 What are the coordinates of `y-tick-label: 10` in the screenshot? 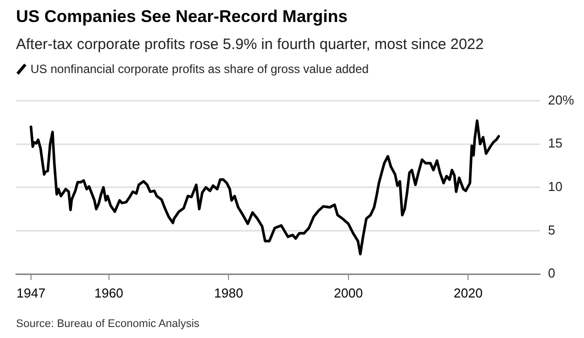 It's located at (555, 186).